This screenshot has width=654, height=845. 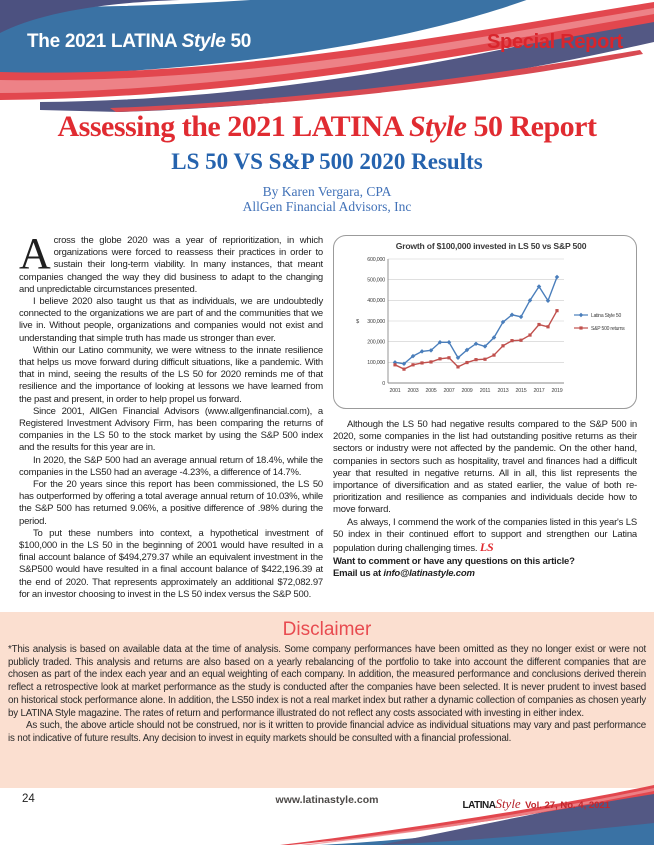 I want to click on disclaimer-heading: Disclaimer, so click(x=327, y=629).